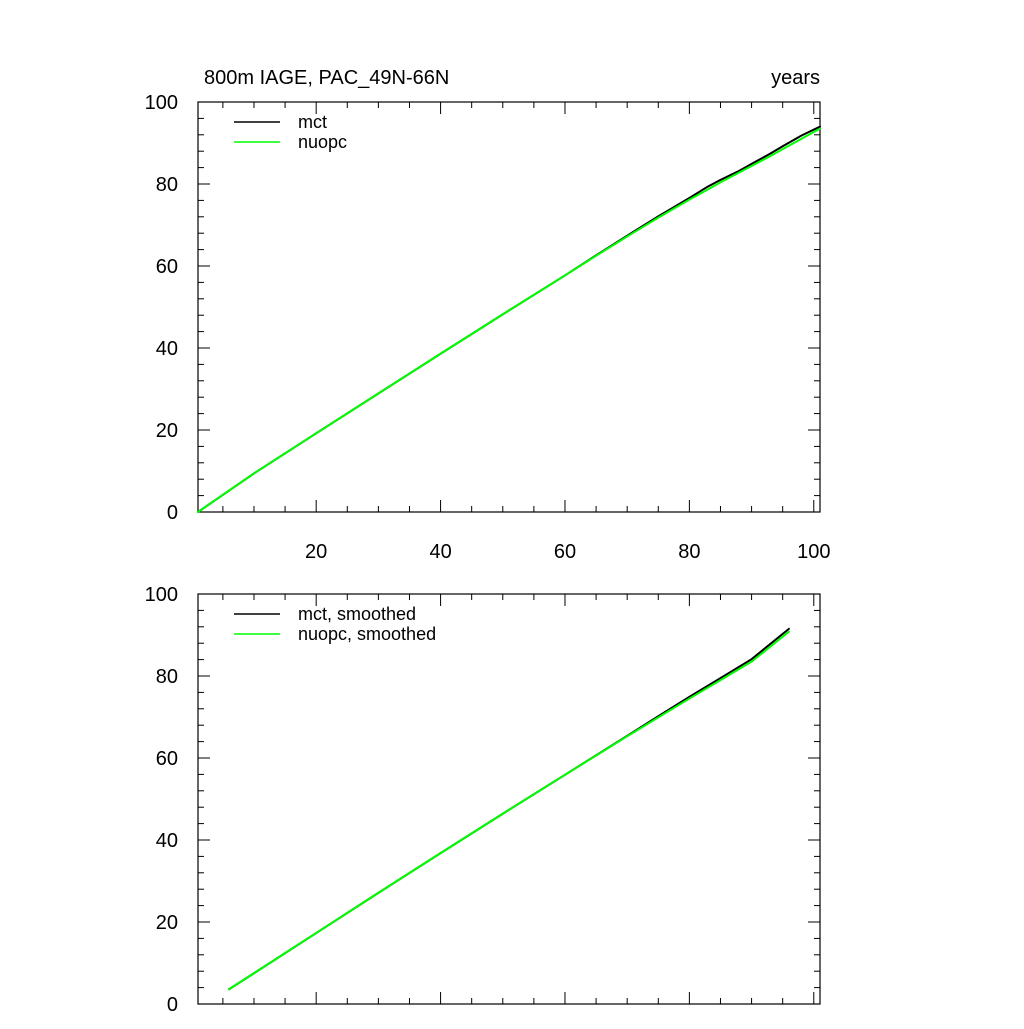  I want to click on x-tick-label: 60, so click(565, 552).